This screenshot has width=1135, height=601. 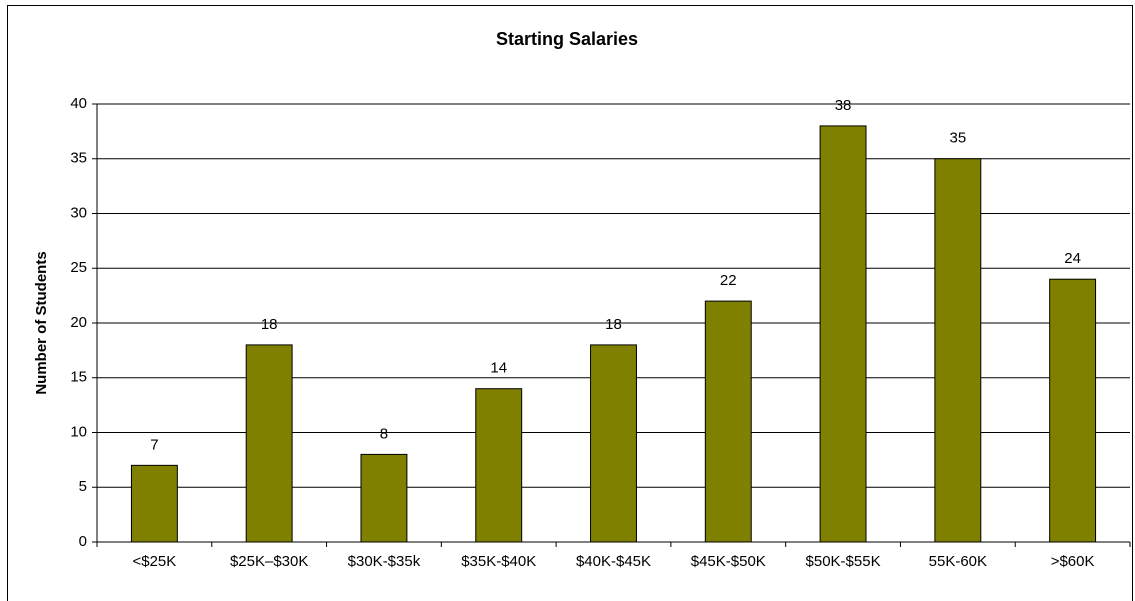 I want to click on data-label: 14, so click(x=498, y=368).